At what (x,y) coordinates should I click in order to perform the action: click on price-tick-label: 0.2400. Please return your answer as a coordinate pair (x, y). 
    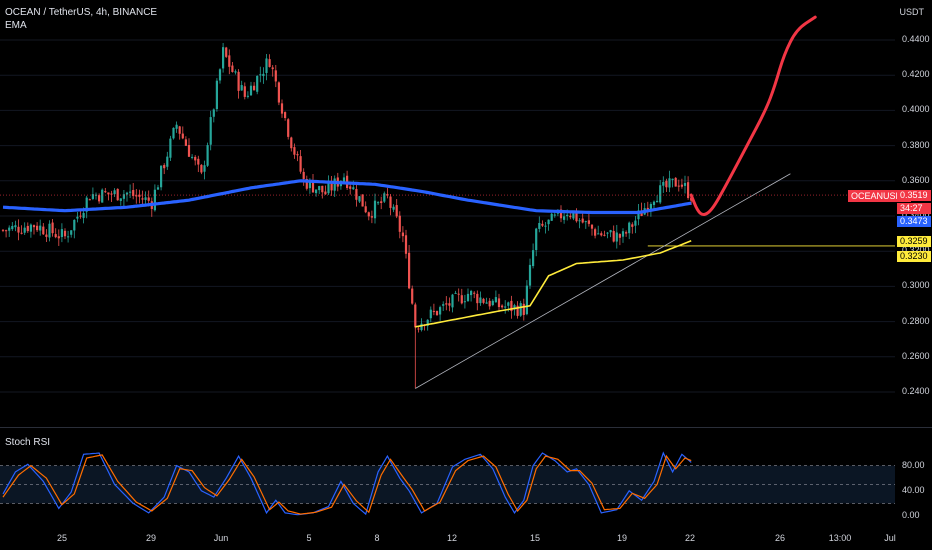
    Looking at the image, I should click on (916, 391).